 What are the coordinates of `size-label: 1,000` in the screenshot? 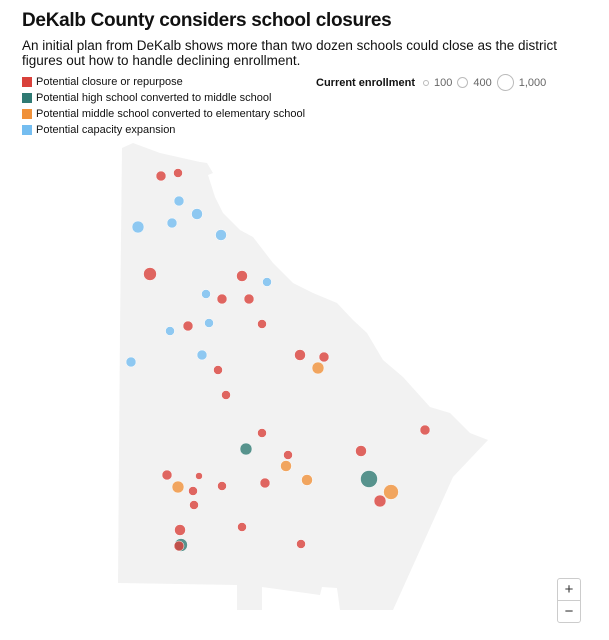 It's located at (532, 82).